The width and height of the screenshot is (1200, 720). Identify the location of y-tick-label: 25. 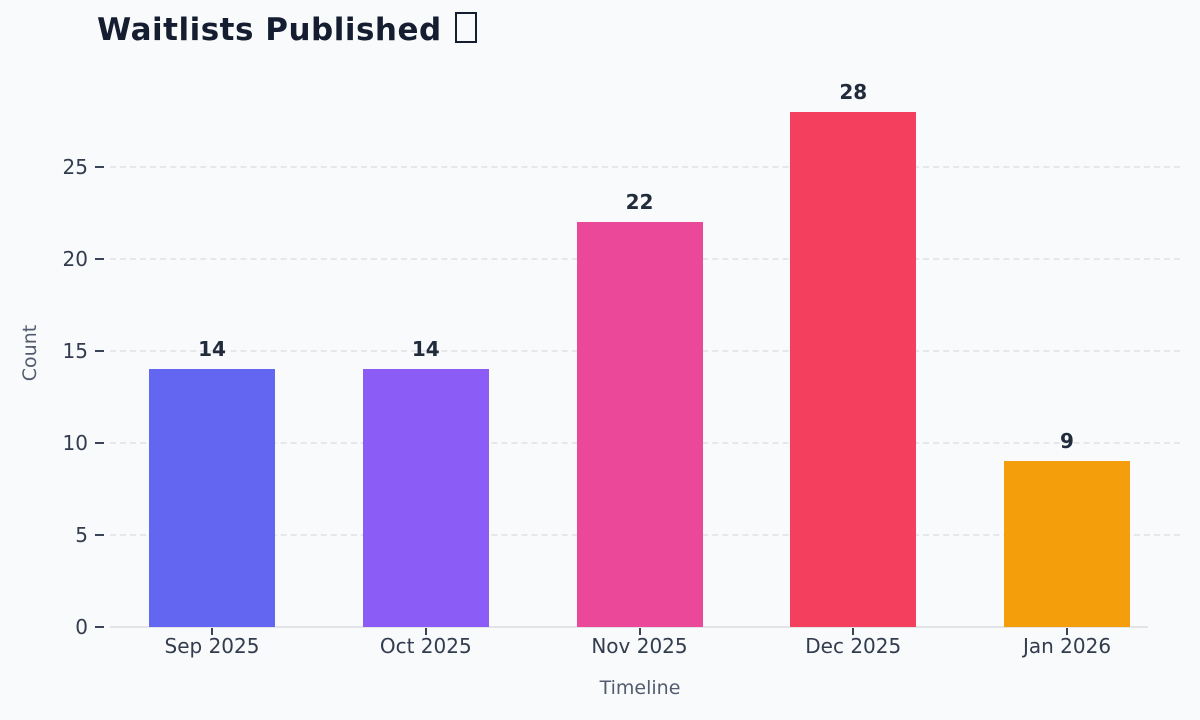
(75, 167).